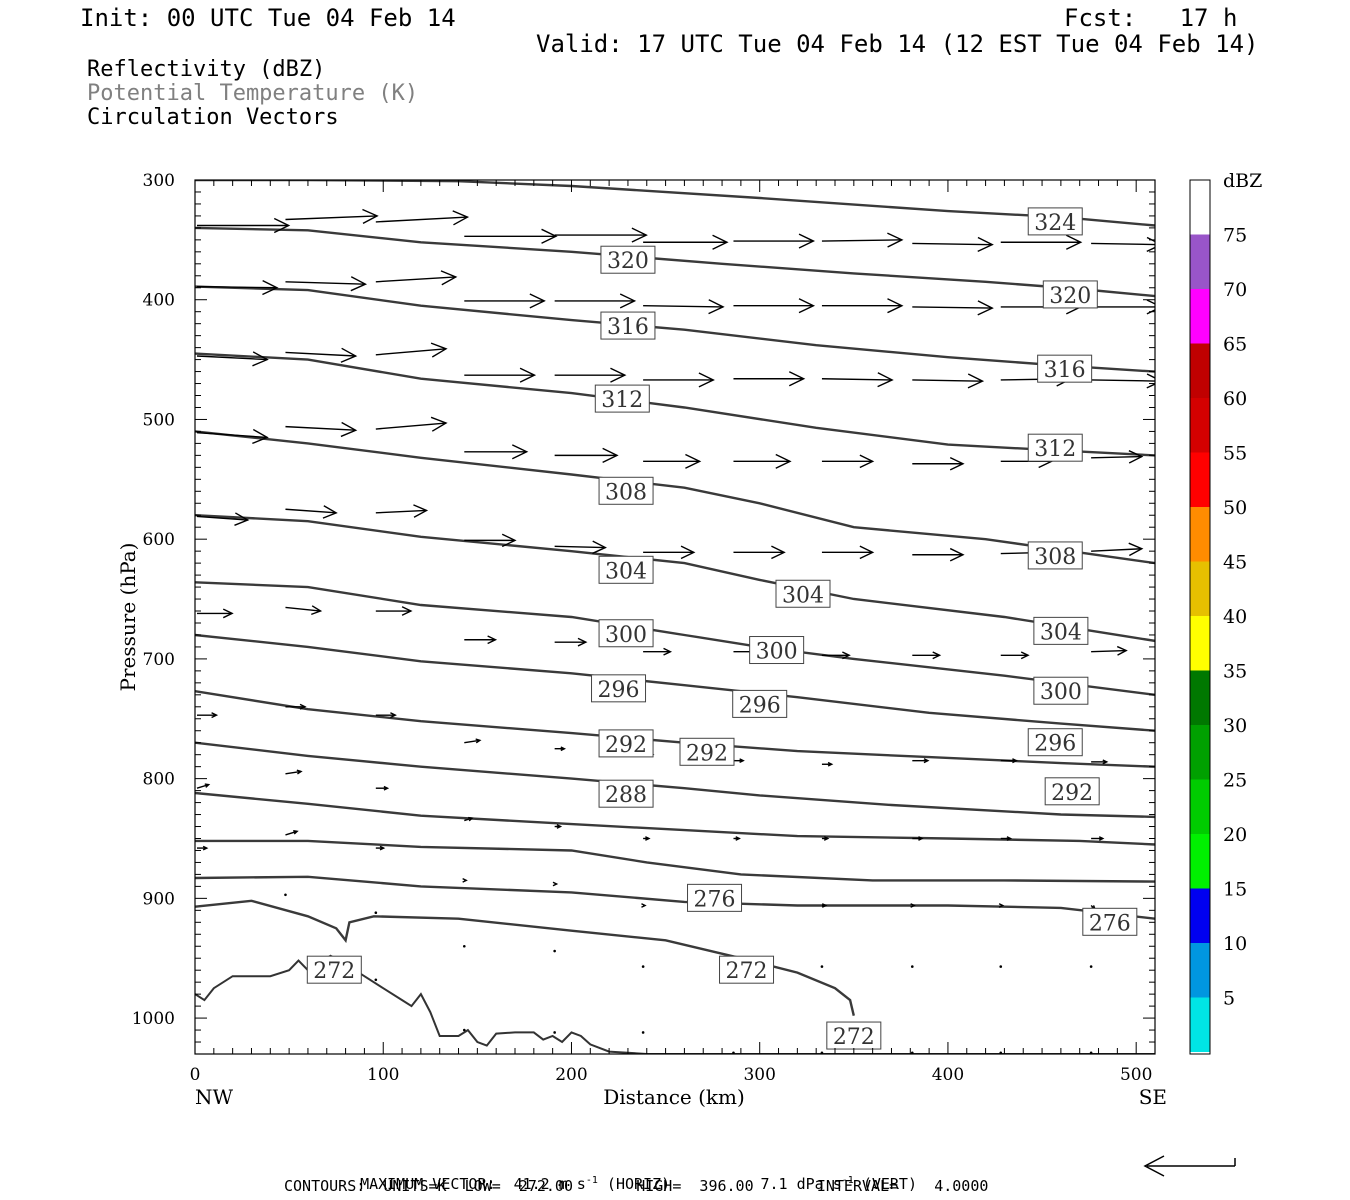 The image size is (1350, 1200). Describe the element at coordinates (1235, 781) in the screenshot. I see `colorbar-label: 25` at that location.